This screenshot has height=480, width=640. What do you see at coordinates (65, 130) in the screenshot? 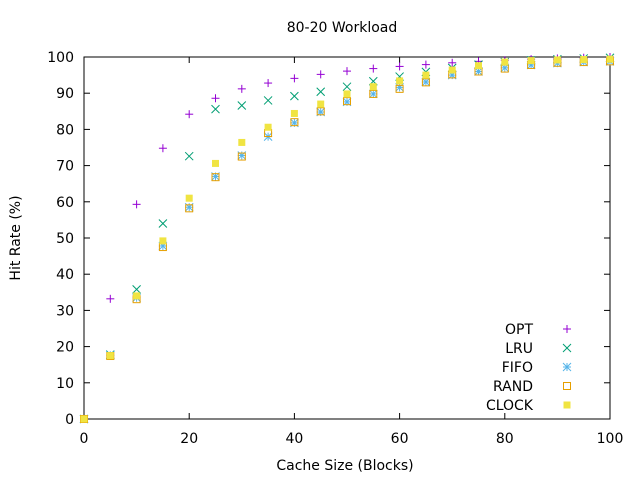
I see `y-tick-label: 80` at bounding box center [65, 130].